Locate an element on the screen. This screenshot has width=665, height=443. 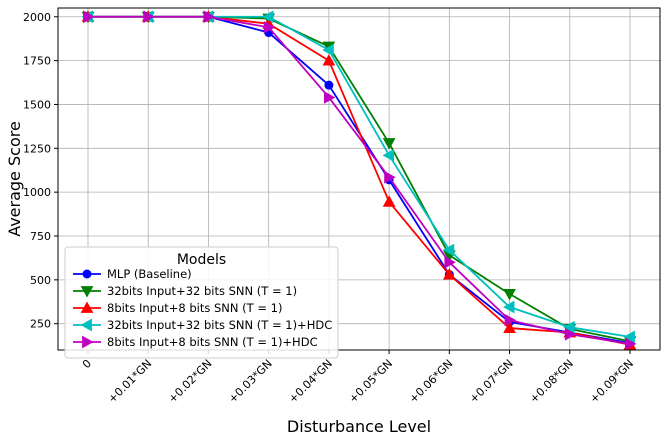
legend-label: 32bits Input+32 bits SNN (T = 1)+HDC is located at coordinates (219, 325).